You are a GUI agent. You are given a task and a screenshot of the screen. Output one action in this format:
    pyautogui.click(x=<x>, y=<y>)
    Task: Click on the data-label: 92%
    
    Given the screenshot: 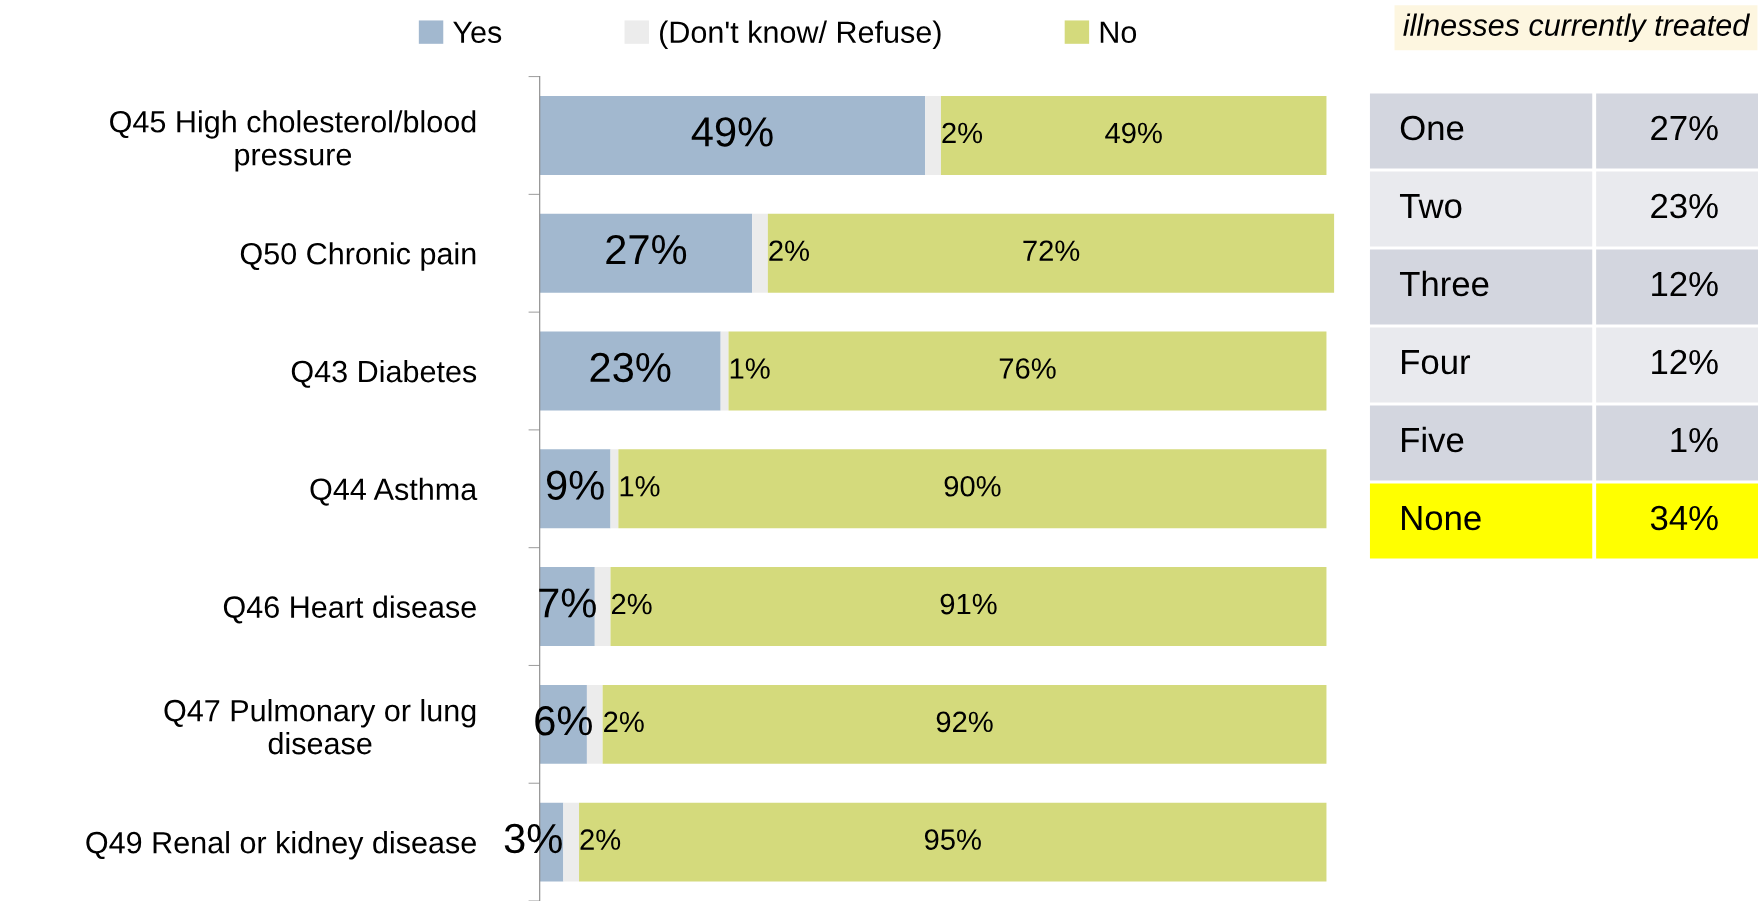 What is the action you would take?
    pyautogui.click(x=964, y=722)
    